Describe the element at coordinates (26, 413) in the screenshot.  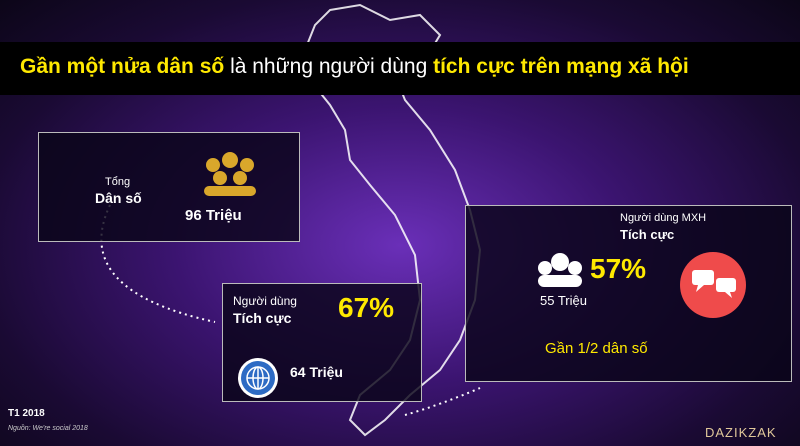
I see `date: T1 2018` at that location.